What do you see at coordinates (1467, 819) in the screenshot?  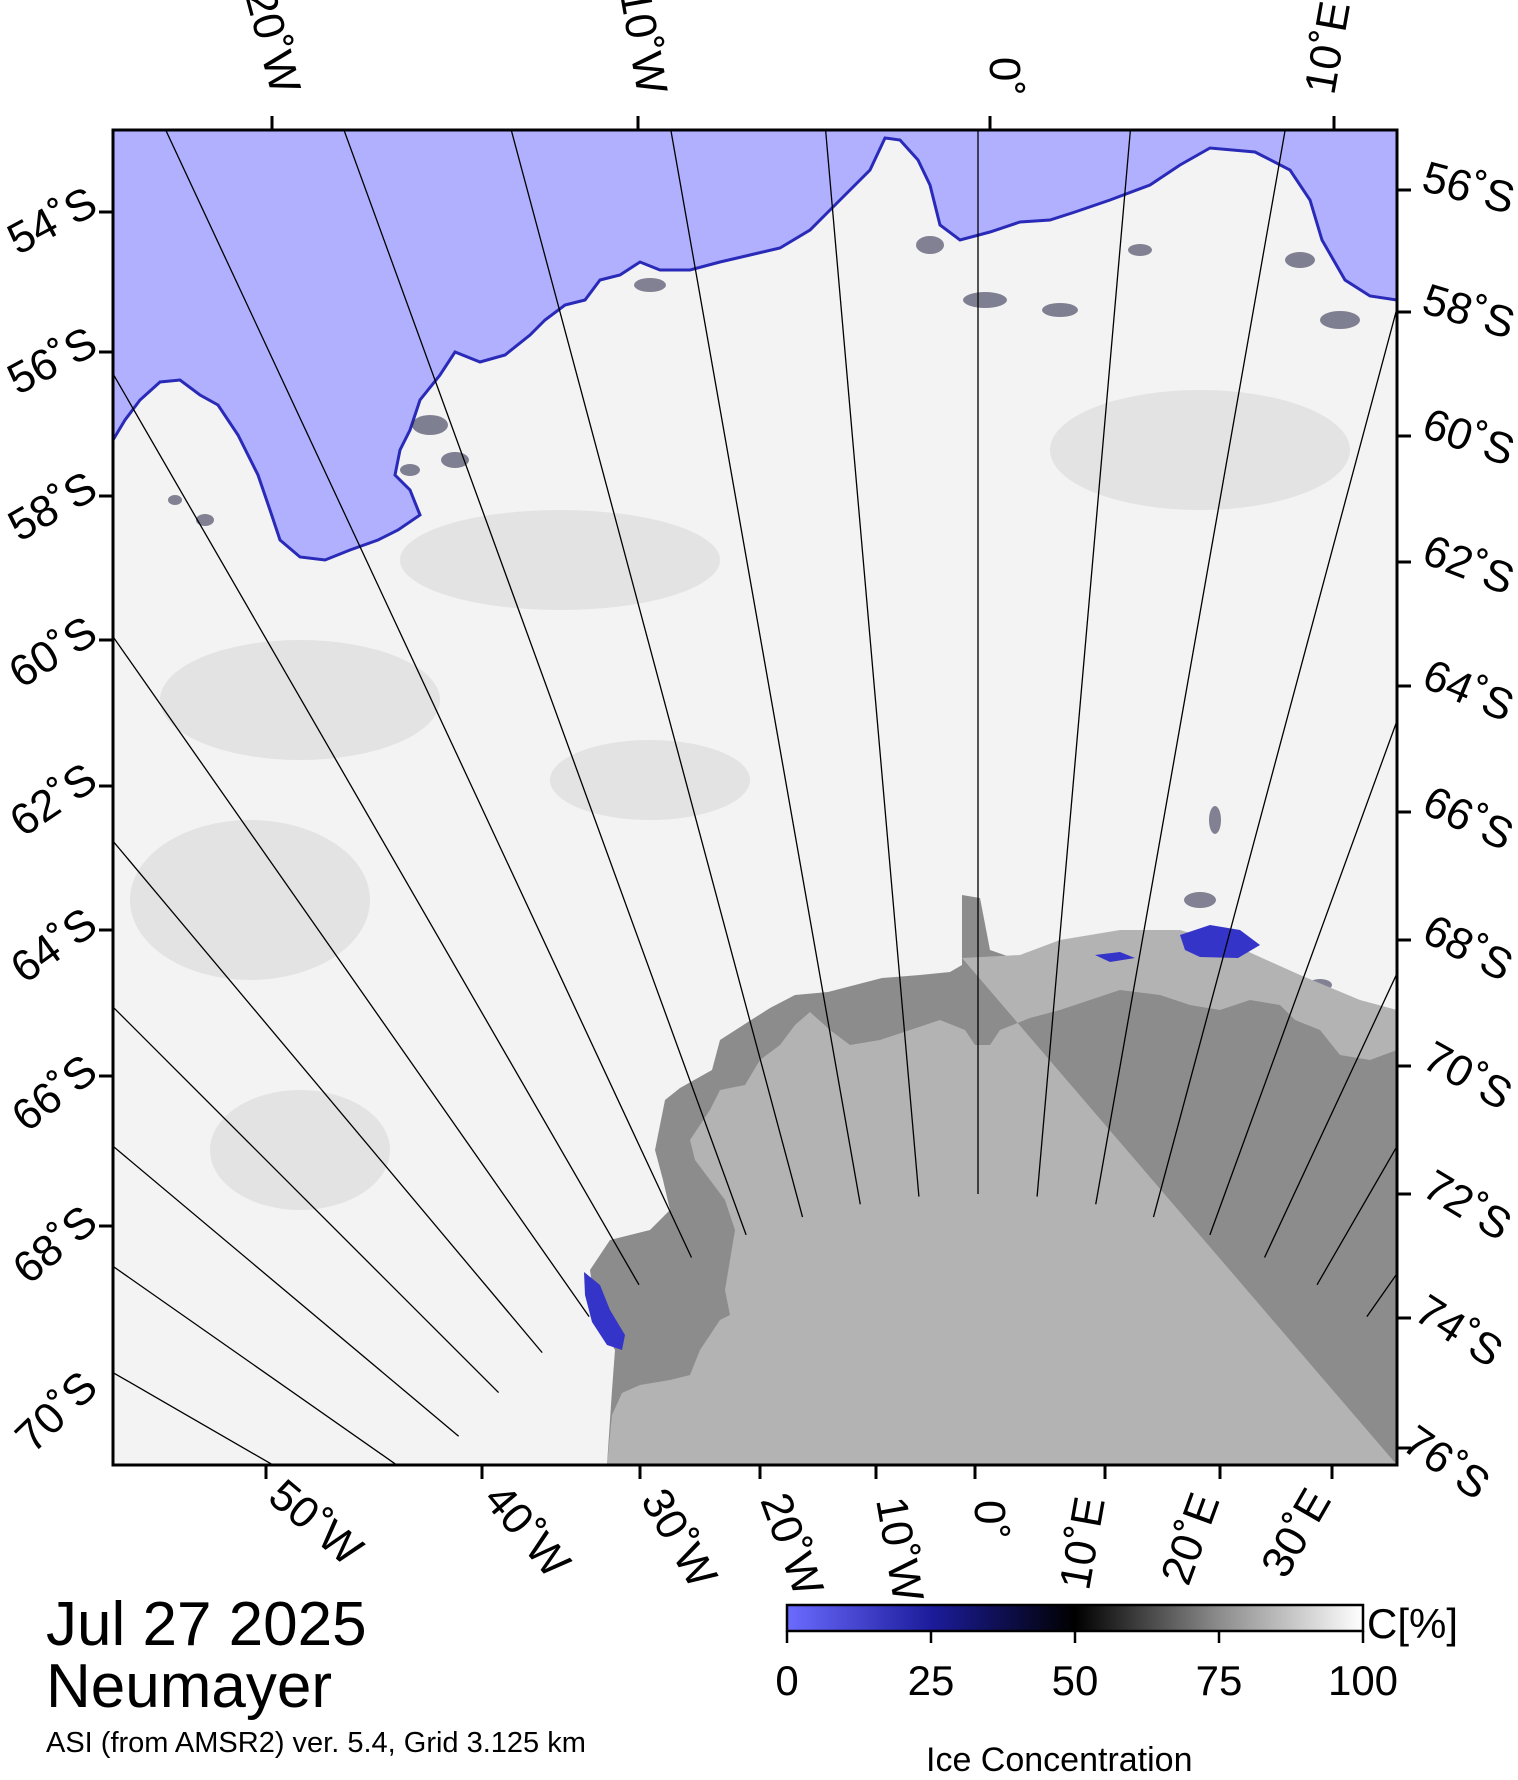 I see `right-lat-label: 66˚S` at bounding box center [1467, 819].